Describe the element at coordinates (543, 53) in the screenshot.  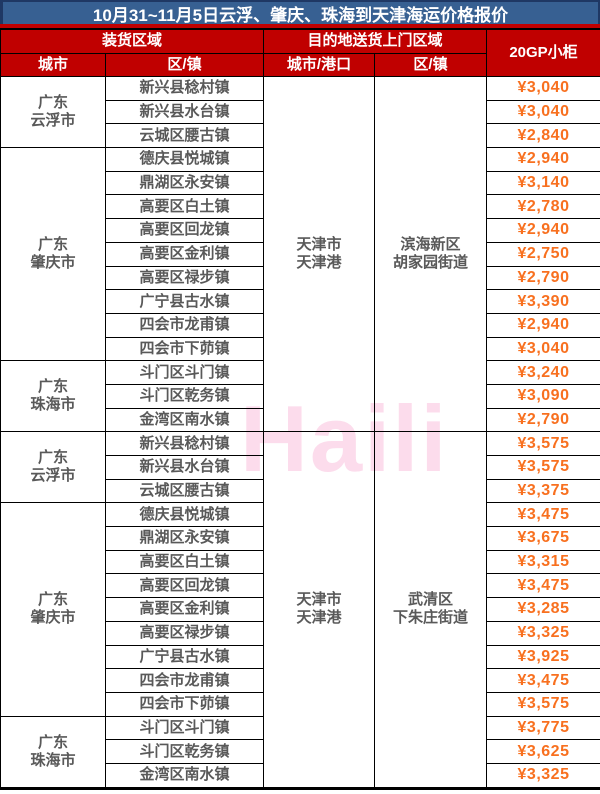
I see `container-size-header: 20GP小柜` at that location.